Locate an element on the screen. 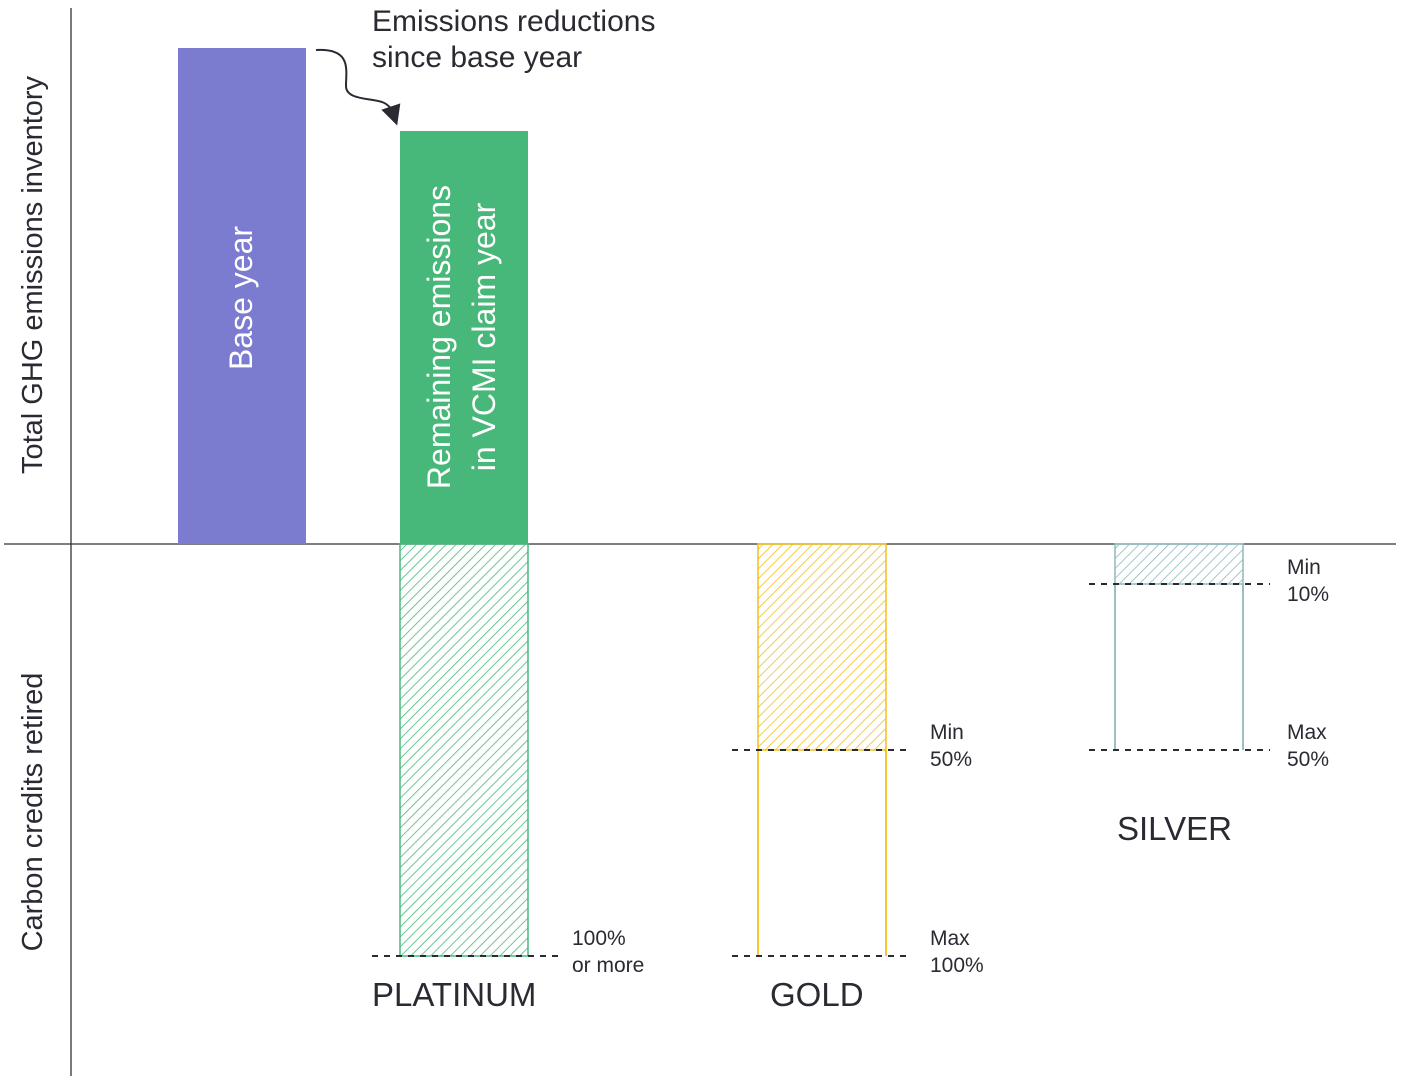 The image size is (1403, 1078). silver-max-line1: Max is located at coordinates (1307, 732).